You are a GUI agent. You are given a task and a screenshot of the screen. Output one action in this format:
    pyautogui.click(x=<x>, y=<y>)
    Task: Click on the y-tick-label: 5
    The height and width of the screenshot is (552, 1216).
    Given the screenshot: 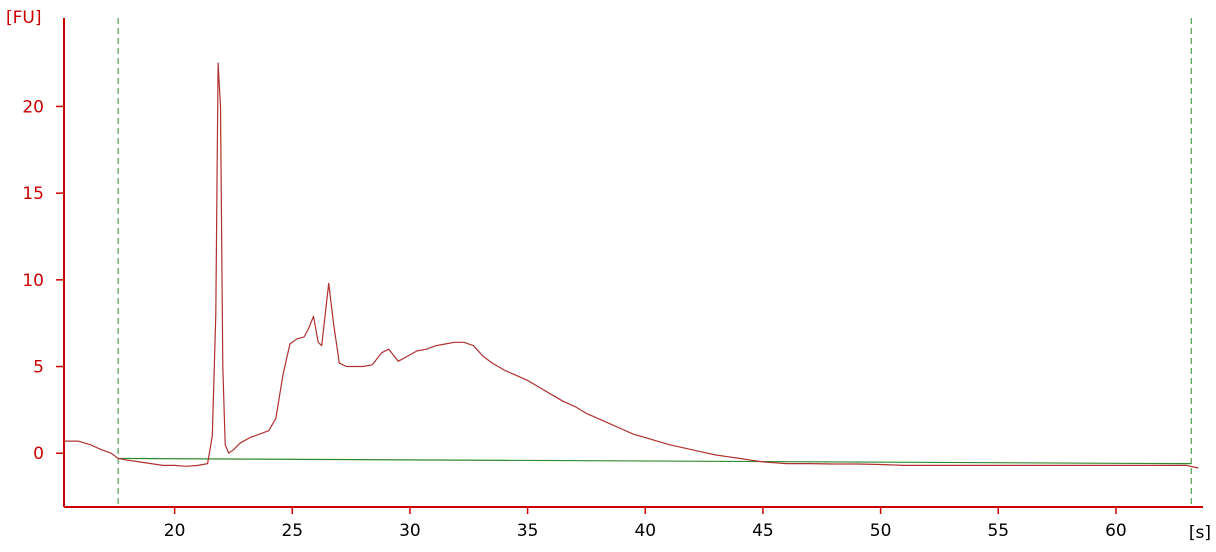 What is the action you would take?
    pyautogui.click(x=38, y=368)
    